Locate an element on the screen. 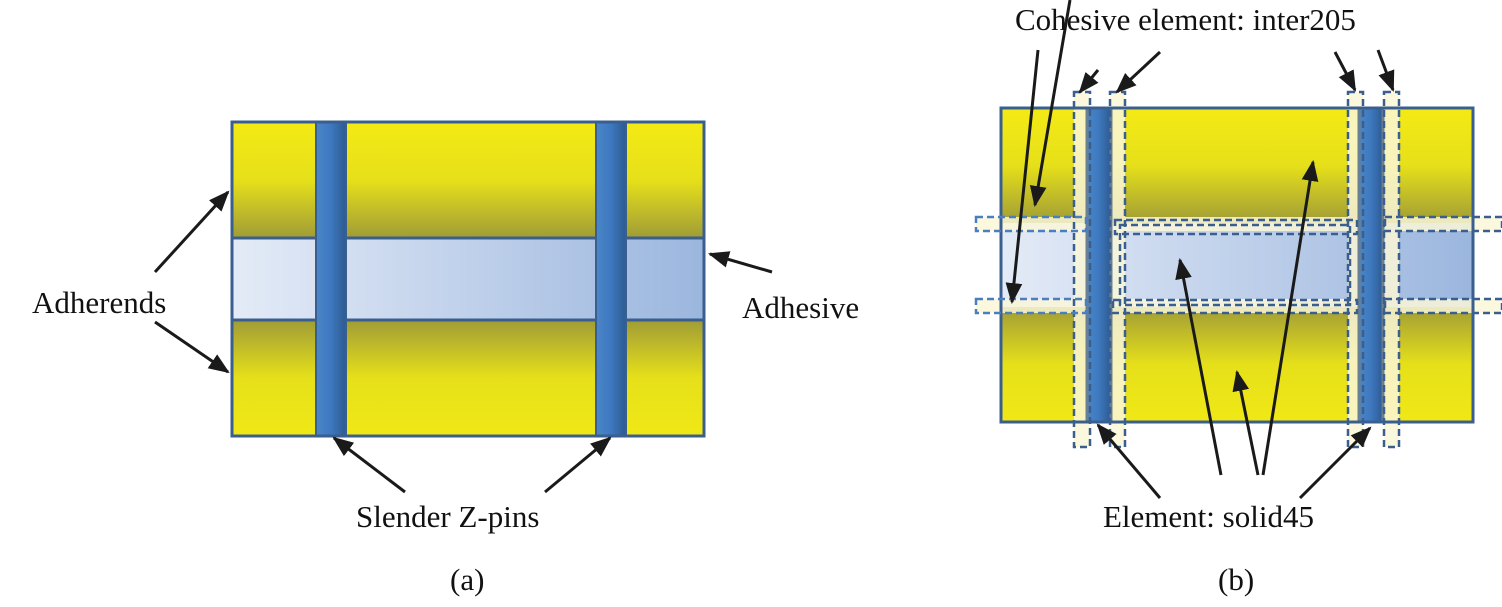 The width and height of the screenshot is (1502, 607). arrow-adhesive is located at coordinates (740, 262).